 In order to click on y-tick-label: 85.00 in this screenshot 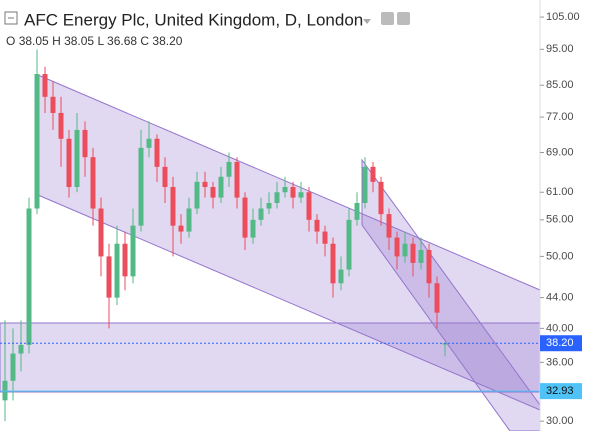, I will do `click(560, 85)`.